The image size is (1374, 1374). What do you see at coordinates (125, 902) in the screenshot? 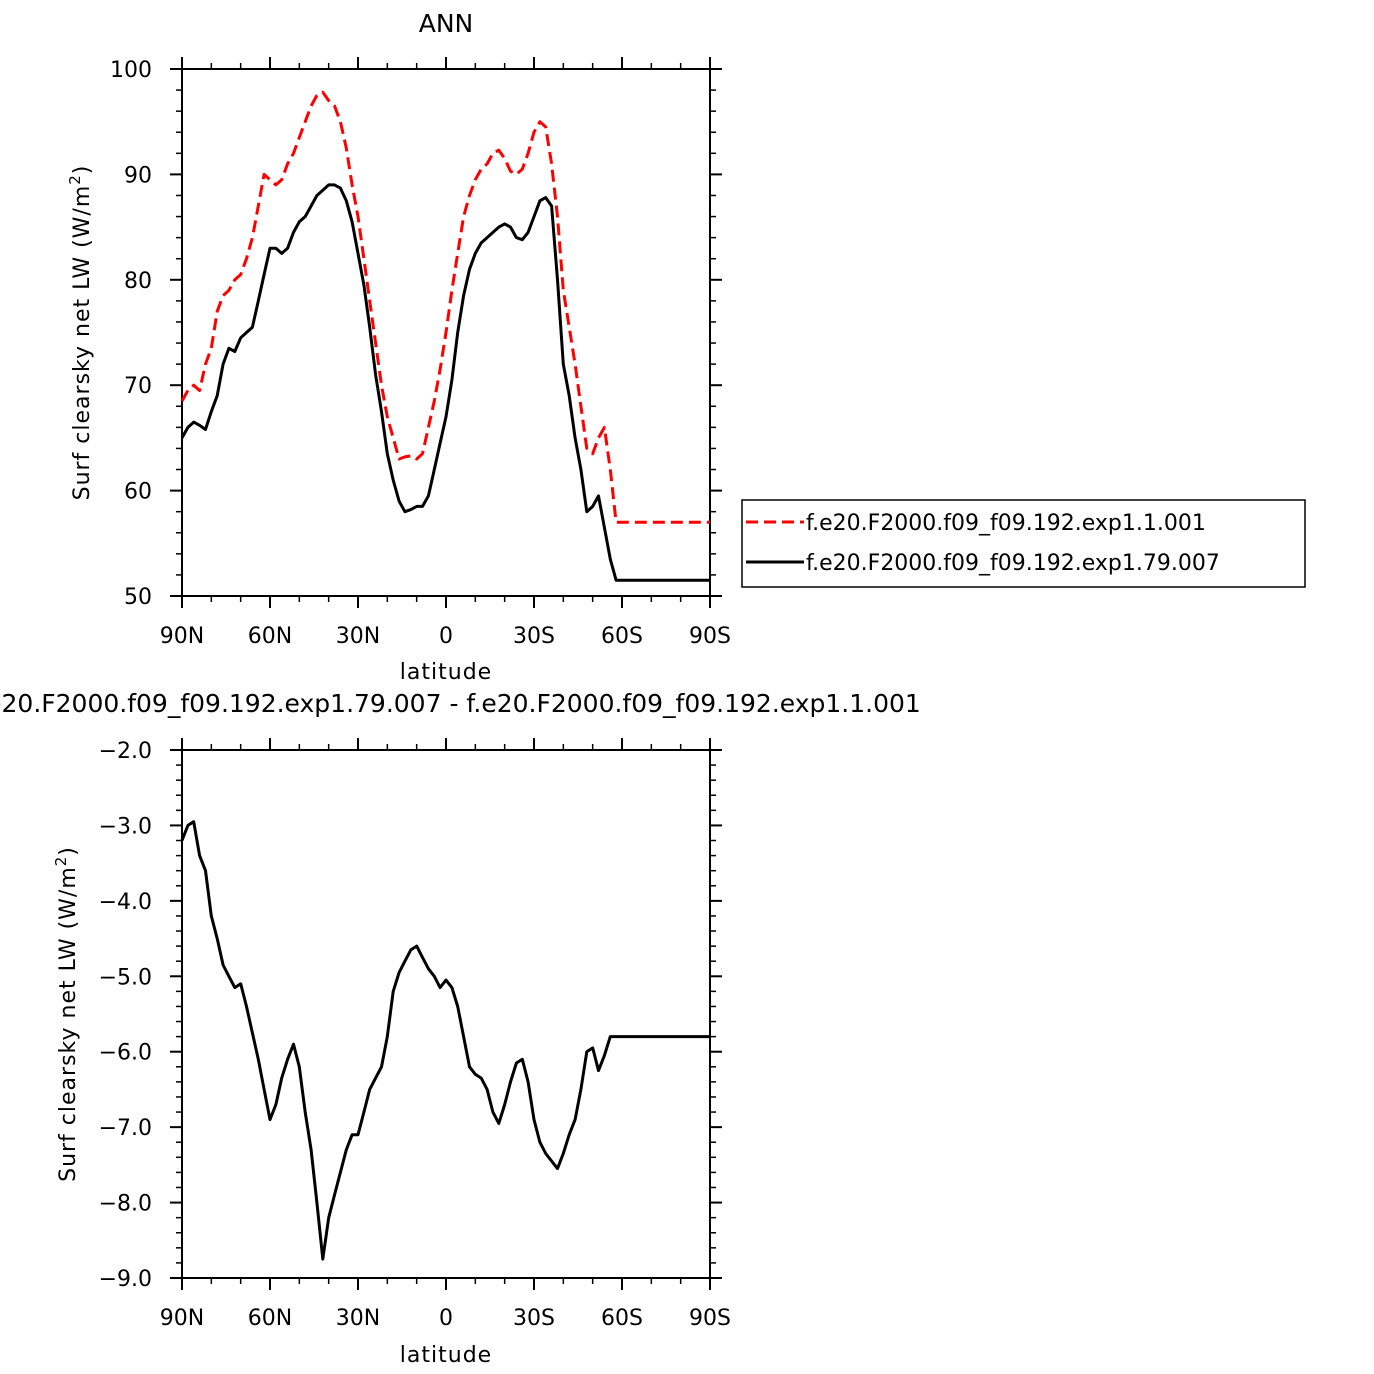
I see `y-tick-label: −4.0` at bounding box center [125, 902].